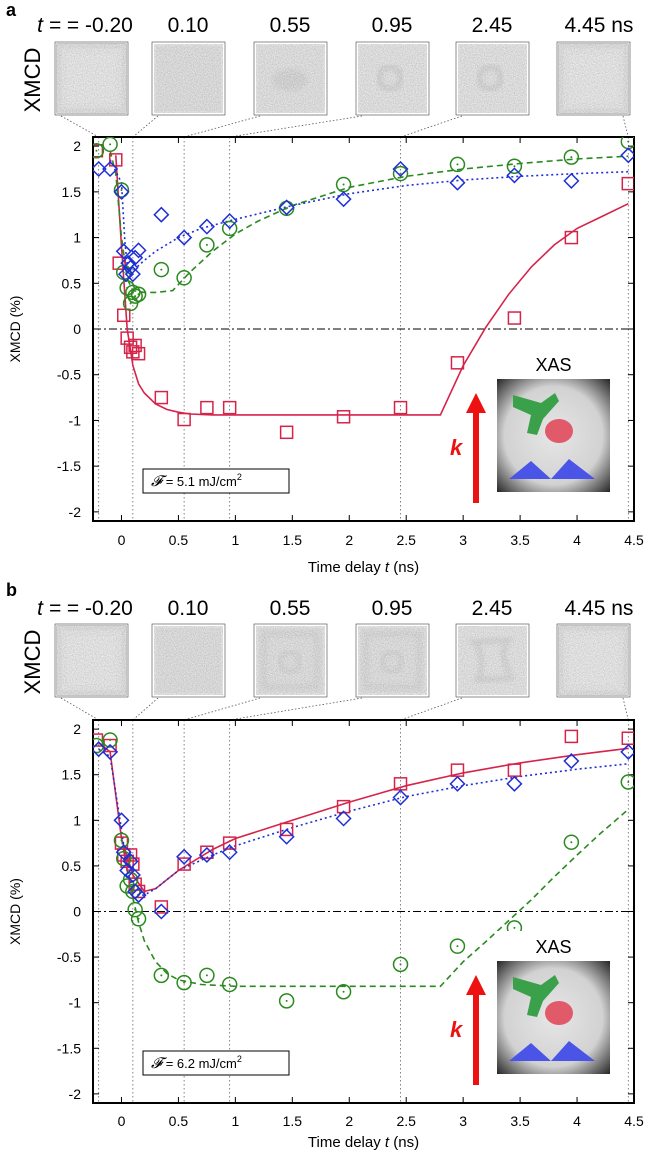 This screenshot has width=649, height=1162. What do you see at coordinates (72, 775) in the screenshot?
I see `y-tick-label: 1.5` at bounding box center [72, 775].